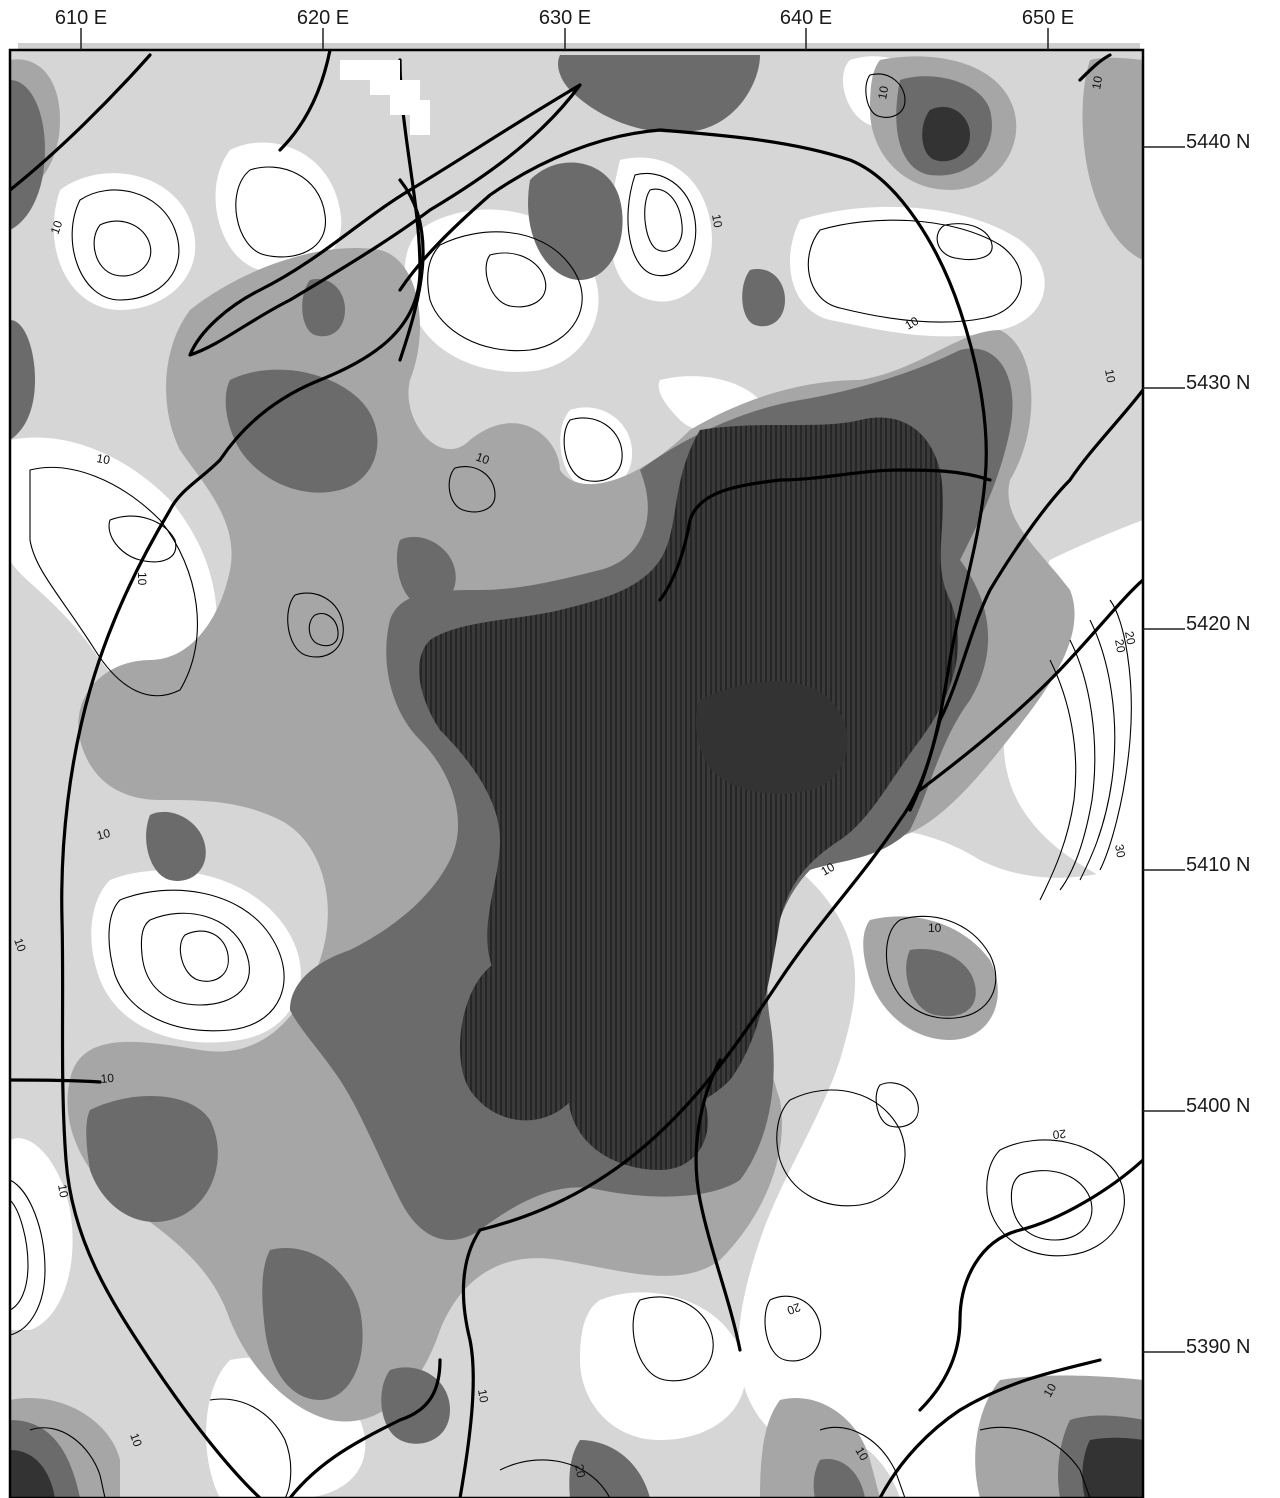  What do you see at coordinates (1218, 1347) in the screenshot?
I see `y-axis-label: 5390 N` at bounding box center [1218, 1347].